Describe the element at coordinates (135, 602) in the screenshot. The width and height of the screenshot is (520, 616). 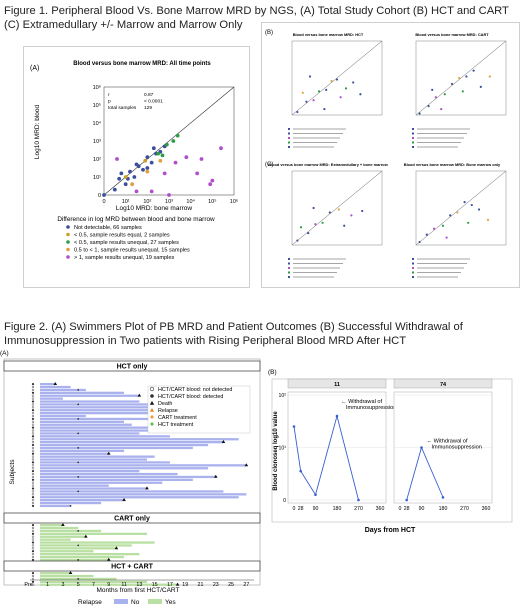
I see `relapse-legend-no-label: No` at that location.